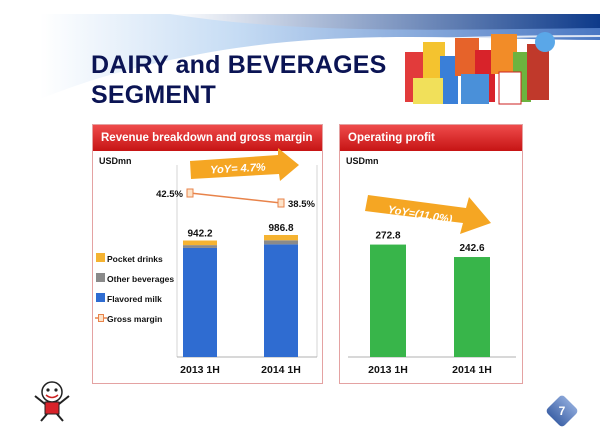 This screenshot has width=600, height=439. I want to click on bar-flavored-milk-2014-1h, so click(281, 300).